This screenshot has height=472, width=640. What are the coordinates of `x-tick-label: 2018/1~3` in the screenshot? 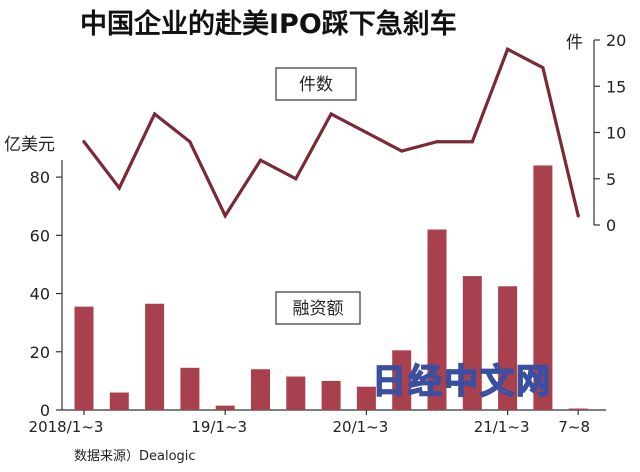 It's located at (66, 427).